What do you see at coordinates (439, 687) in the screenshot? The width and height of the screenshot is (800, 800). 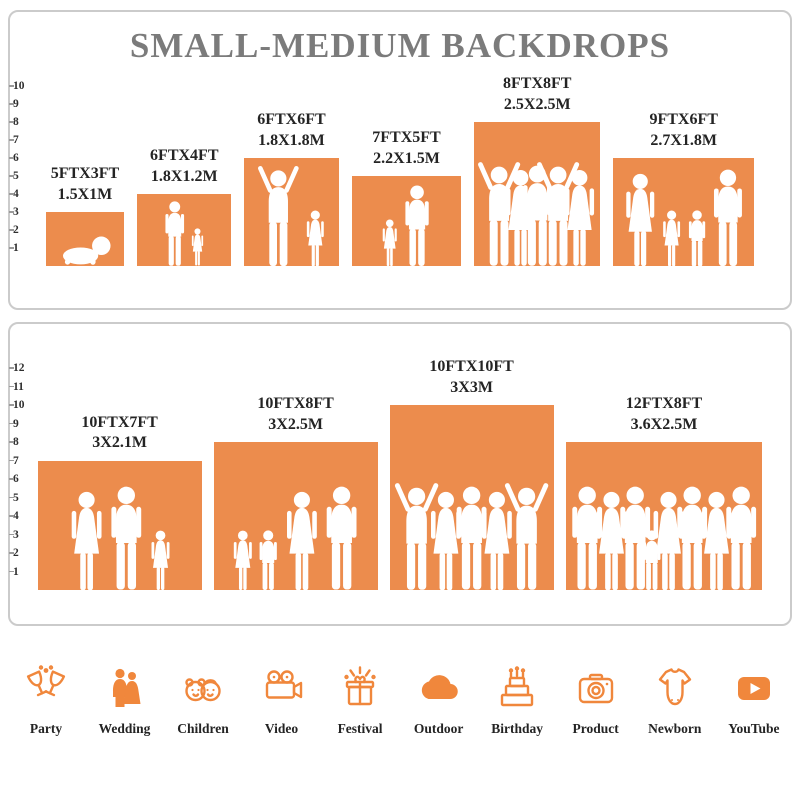 I see `outdoor-icon` at bounding box center [439, 687].